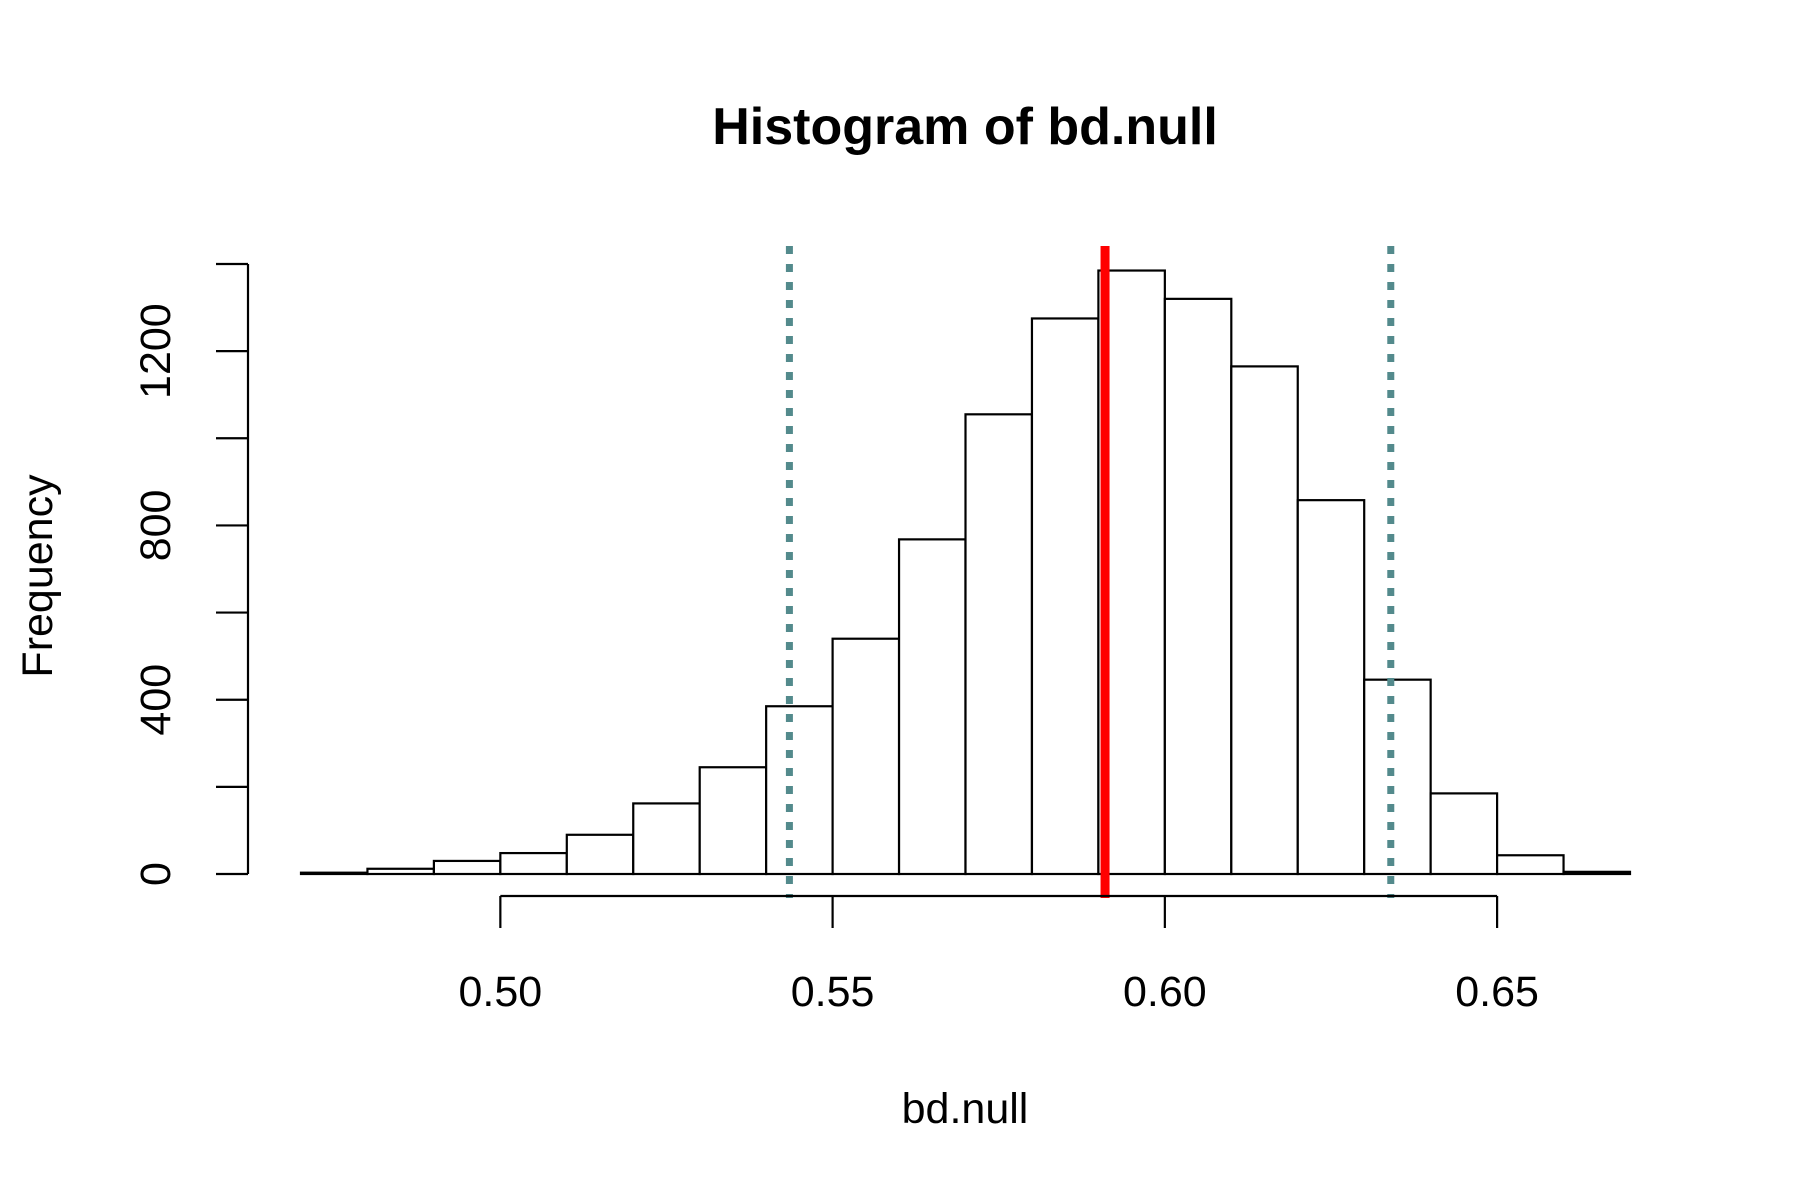 The image size is (1800, 1200). Describe the element at coordinates (38, 576) in the screenshot. I see `y-axis-title: Frequency` at that location.